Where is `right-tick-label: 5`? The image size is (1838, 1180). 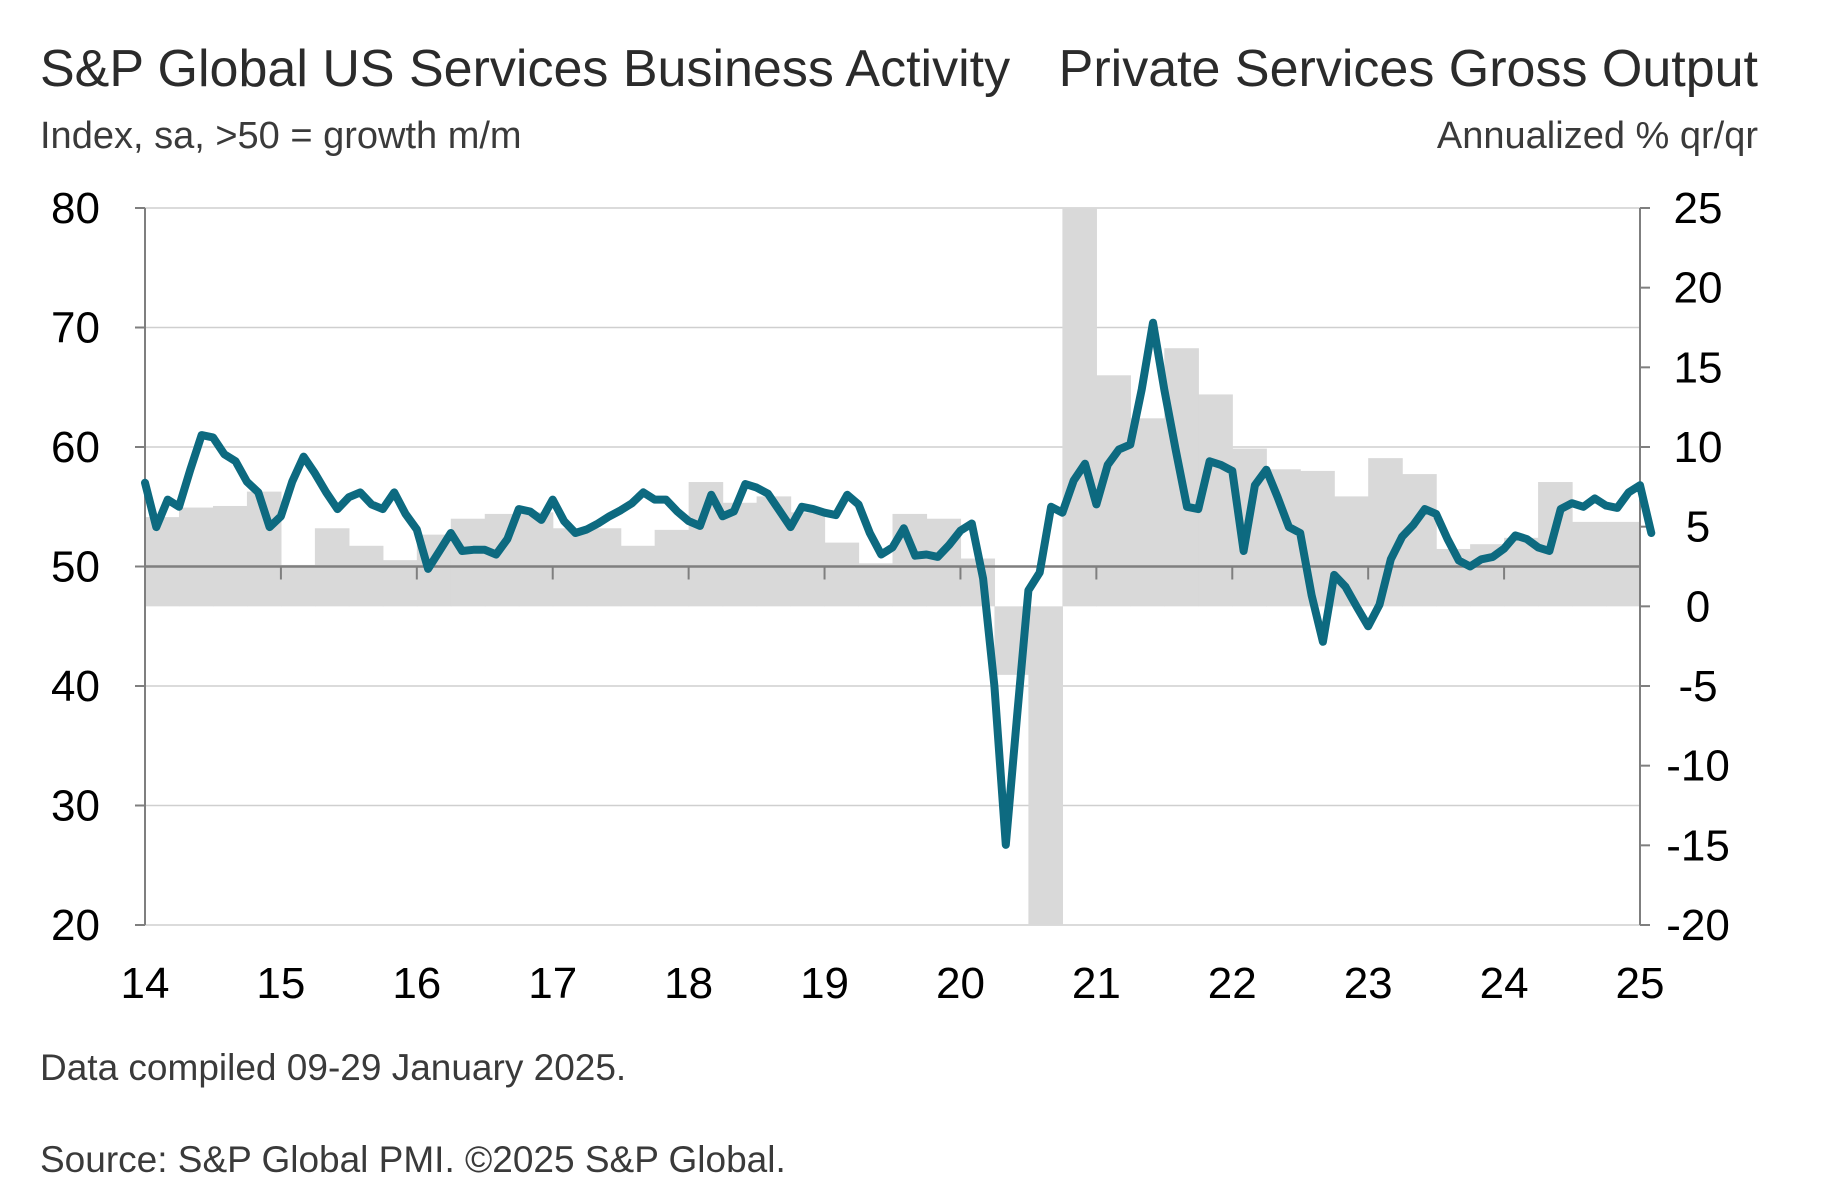
right-tick-label: 5 is located at coordinates (1698, 527).